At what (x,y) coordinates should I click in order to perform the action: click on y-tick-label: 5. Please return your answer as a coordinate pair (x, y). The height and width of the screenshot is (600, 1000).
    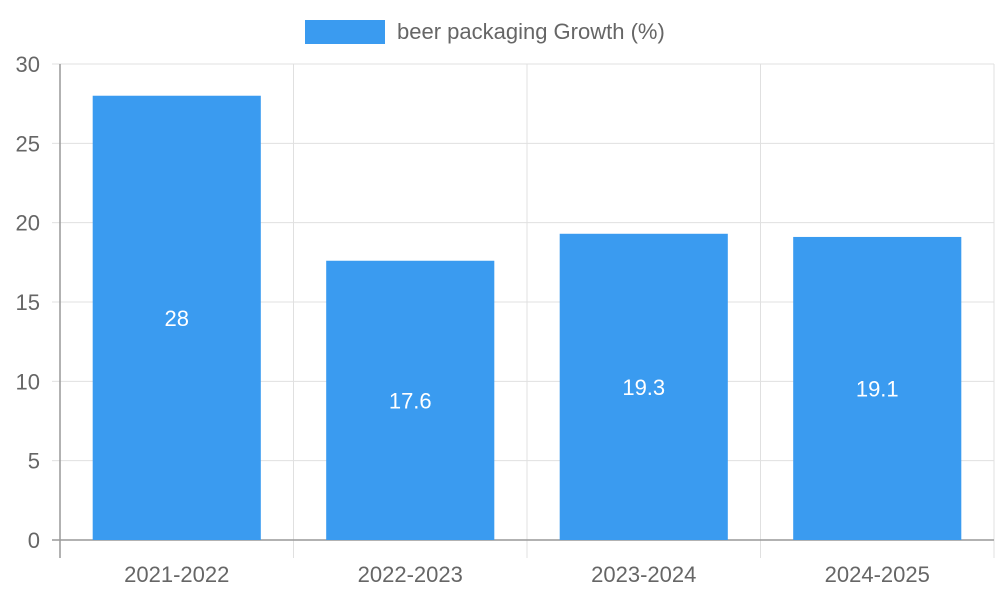
    Looking at the image, I should click on (34, 461).